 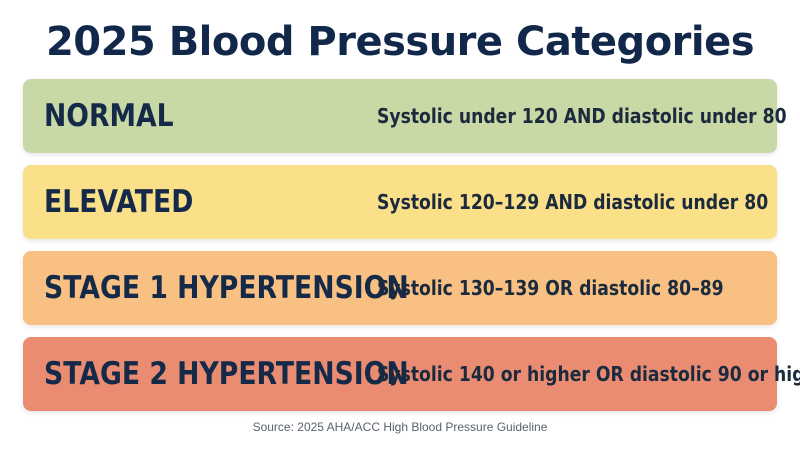 What do you see at coordinates (119, 202) in the screenshot?
I see `category-name-elevated: ELEVATED` at bounding box center [119, 202].